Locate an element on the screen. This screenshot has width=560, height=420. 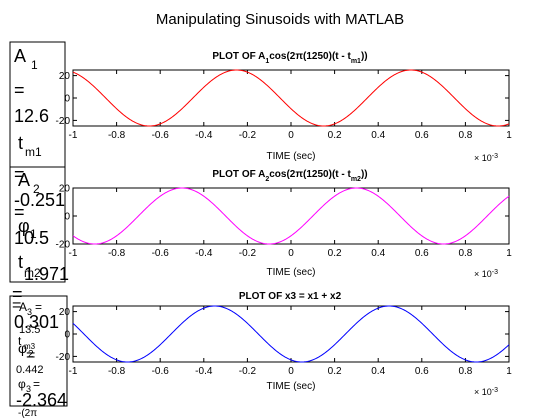
a2-value: 10.5 is located at coordinates (31, 238).